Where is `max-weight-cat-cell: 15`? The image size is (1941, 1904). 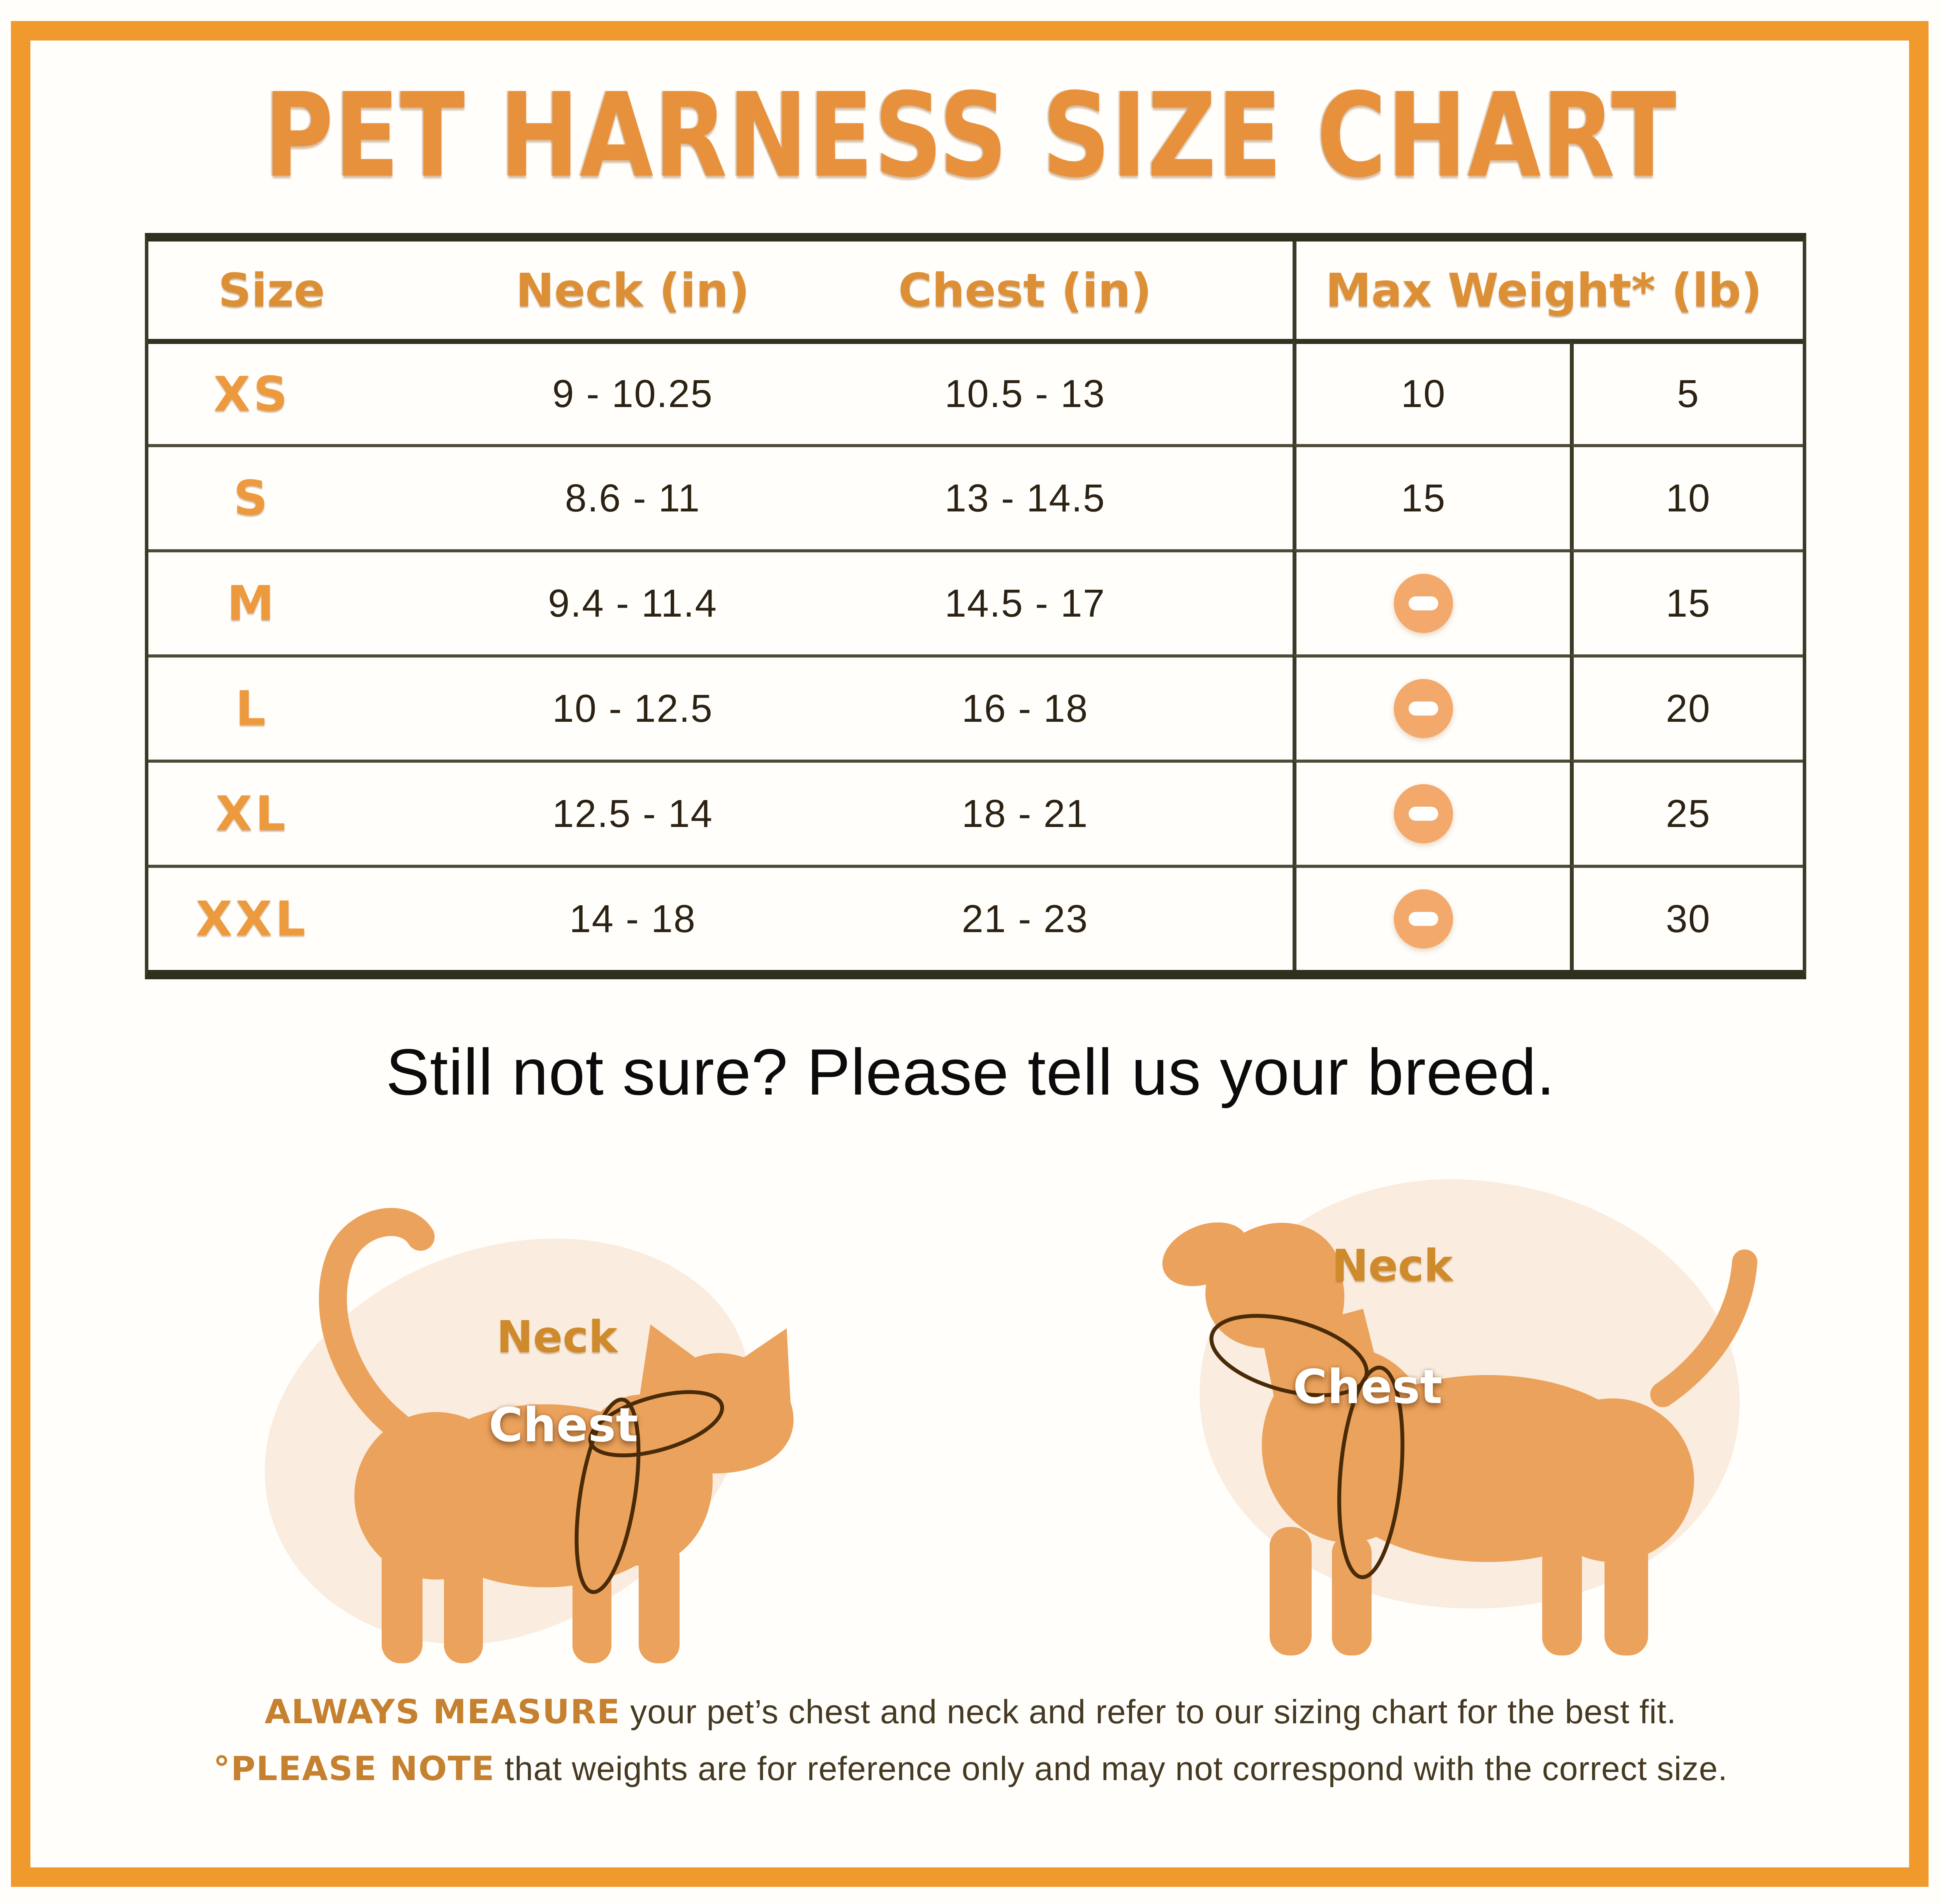
max-weight-cat-cell: 15 is located at coordinates (1432, 497).